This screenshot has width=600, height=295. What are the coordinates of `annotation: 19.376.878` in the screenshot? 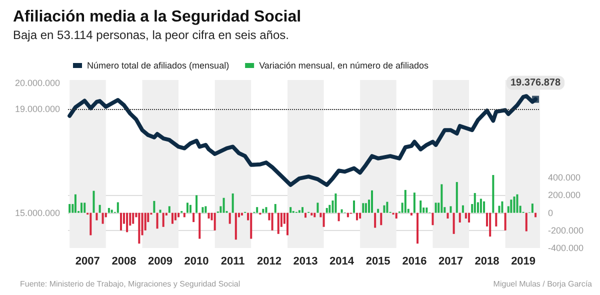 It's located at (535, 82).